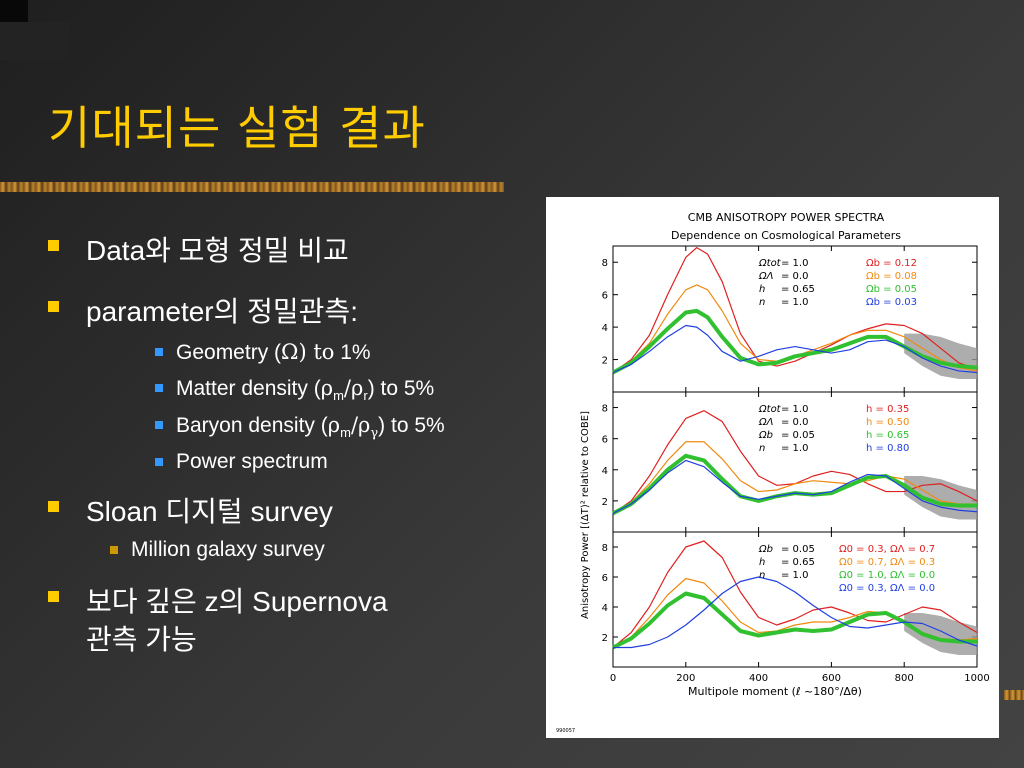 The width and height of the screenshot is (1024, 768). I want to click on sub-bullet-matter-density: Matter density (ρm/ρr) to 5%, so click(295, 390).